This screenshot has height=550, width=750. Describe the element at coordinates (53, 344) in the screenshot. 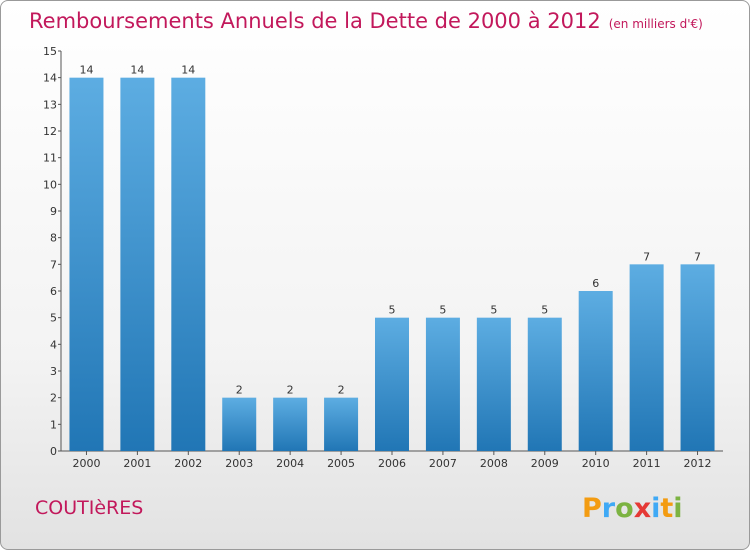

I see `y-tick-label: 4` at that location.